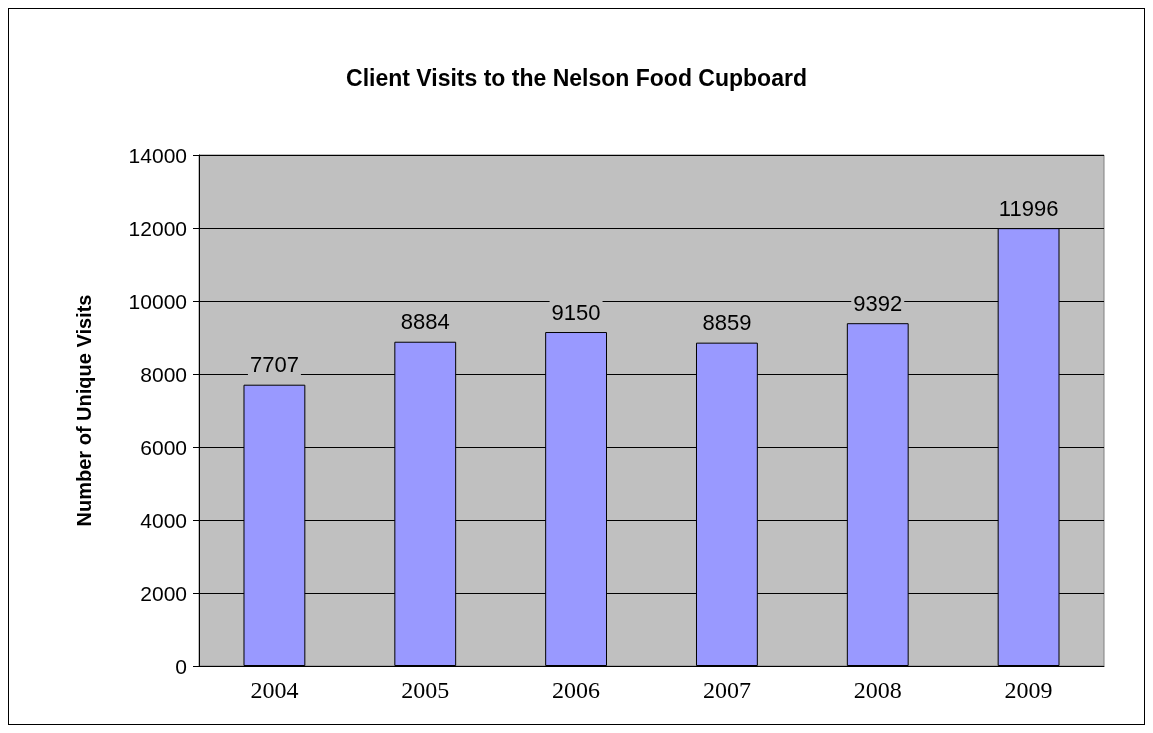 The height and width of the screenshot is (733, 1153). Describe the element at coordinates (576, 312) in the screenshot. I see `data-label: 9150` at that location.